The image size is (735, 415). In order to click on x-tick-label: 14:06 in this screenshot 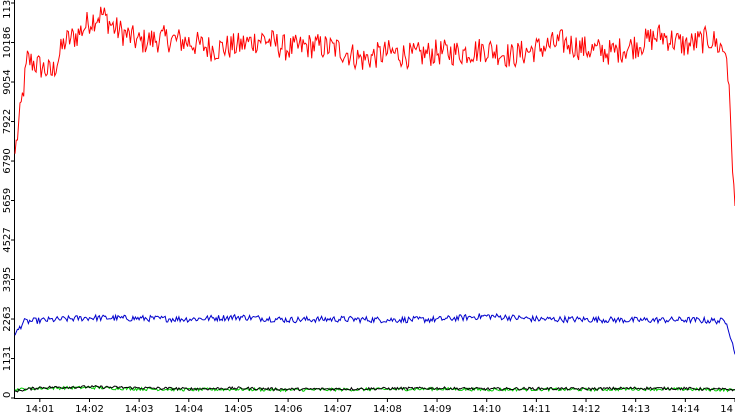, I will do `click(288, 409)`.